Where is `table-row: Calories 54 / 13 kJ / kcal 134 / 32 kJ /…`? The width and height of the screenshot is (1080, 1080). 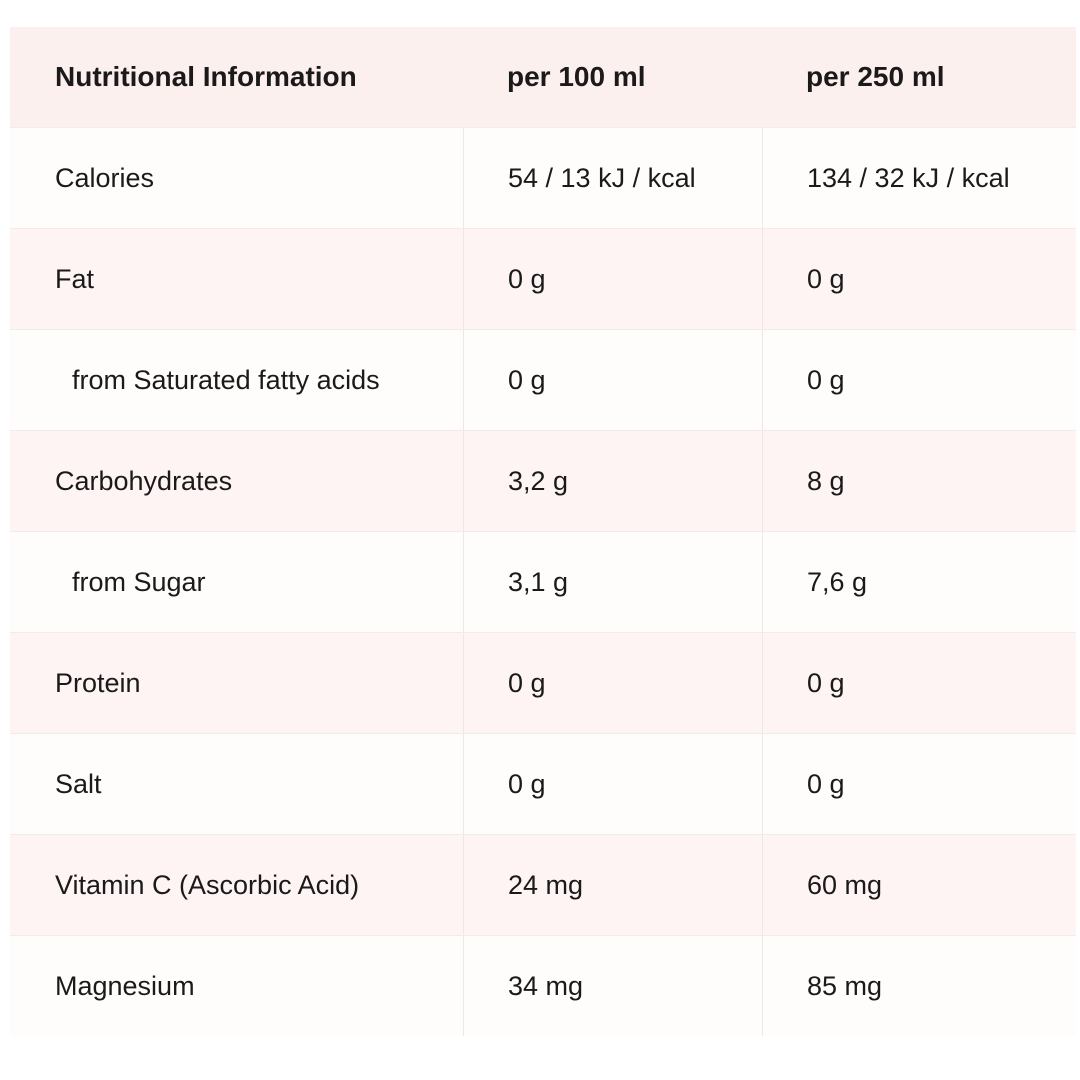
table-row: Calories 54 / 13 kJ / kcal 134 / 32 kJ /… is located at coordinates (543, 177).